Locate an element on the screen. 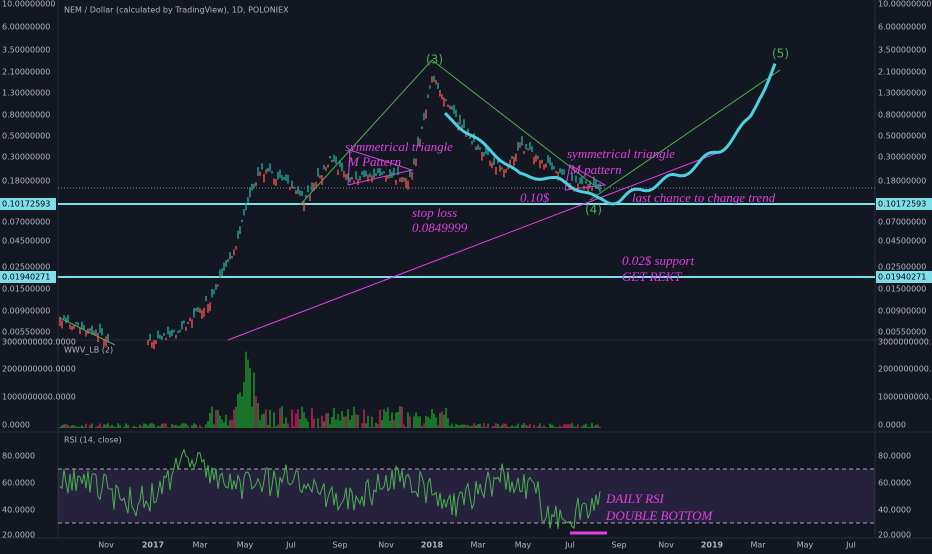  time-axis-label: Nov is located at coordinates (106, 545).